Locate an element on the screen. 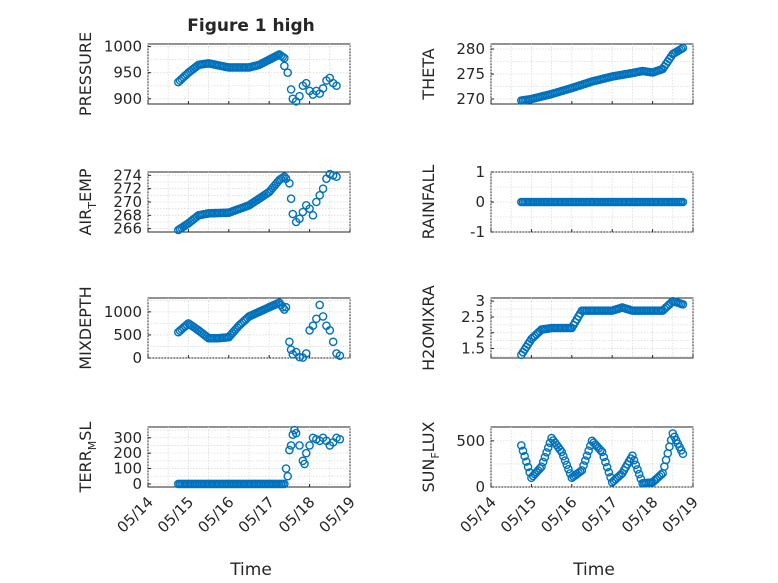 This screenshot has width=778, height=583. y-axis-label: AIRTEMP is located at coordinates (87, 201).